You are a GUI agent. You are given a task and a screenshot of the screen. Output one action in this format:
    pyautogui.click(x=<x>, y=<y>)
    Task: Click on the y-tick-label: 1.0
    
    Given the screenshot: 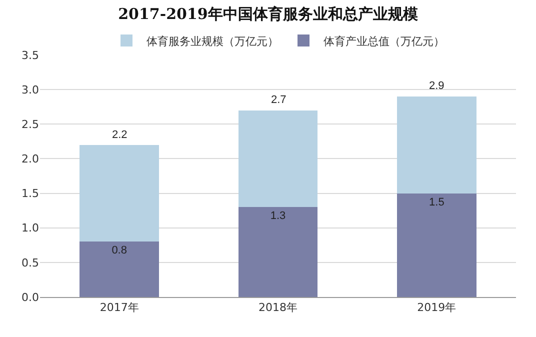 What is the action you would take?
    pyautogui.click(x=30, y=228)
    